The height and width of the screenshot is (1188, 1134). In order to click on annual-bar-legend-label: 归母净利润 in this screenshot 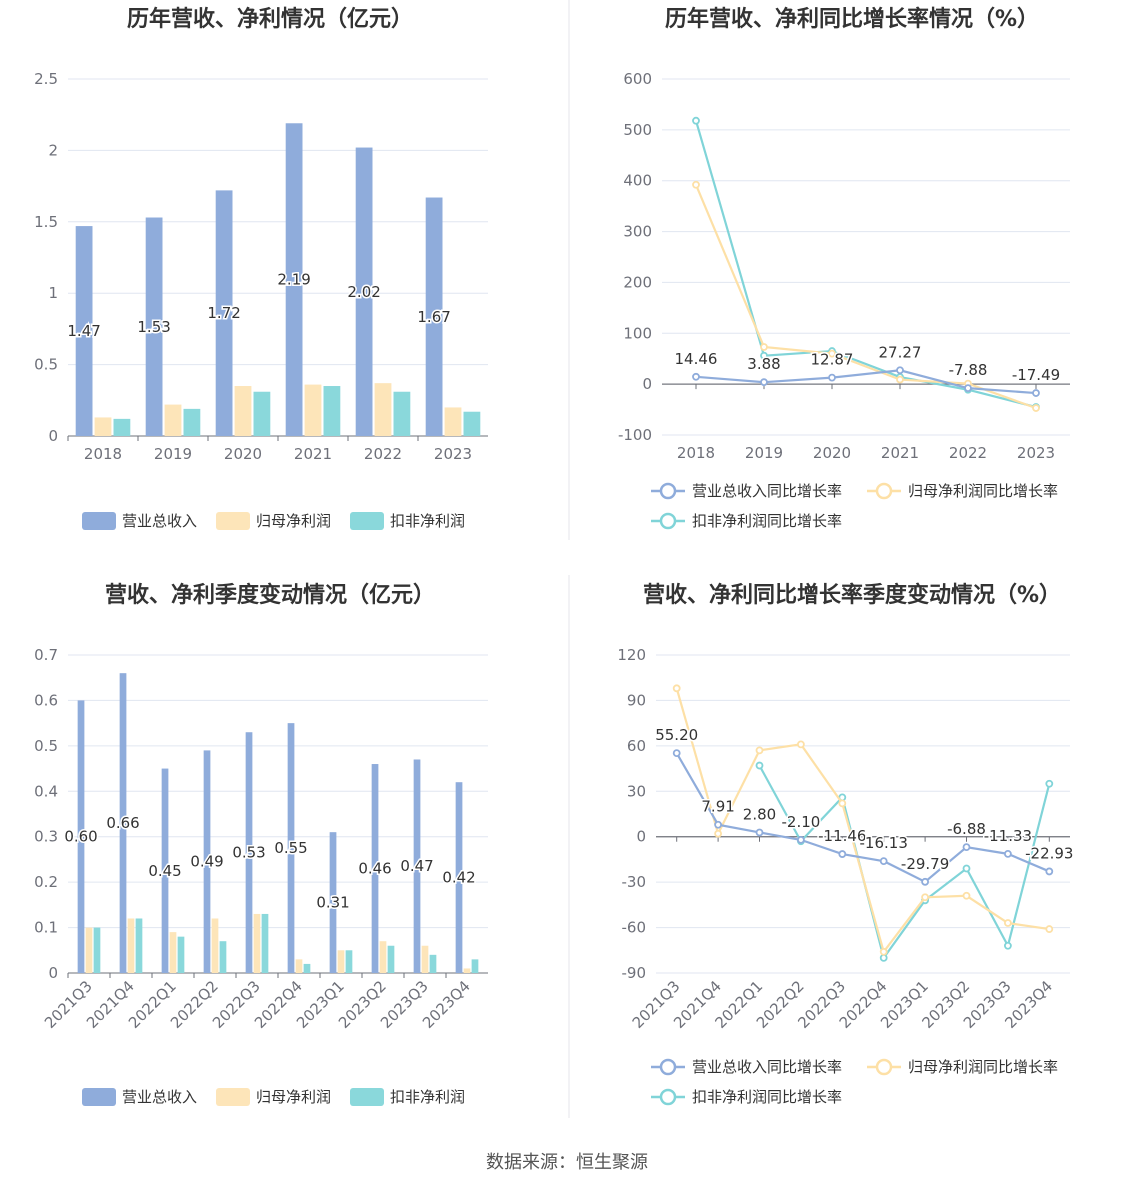, I will do `click(293, 521)`.